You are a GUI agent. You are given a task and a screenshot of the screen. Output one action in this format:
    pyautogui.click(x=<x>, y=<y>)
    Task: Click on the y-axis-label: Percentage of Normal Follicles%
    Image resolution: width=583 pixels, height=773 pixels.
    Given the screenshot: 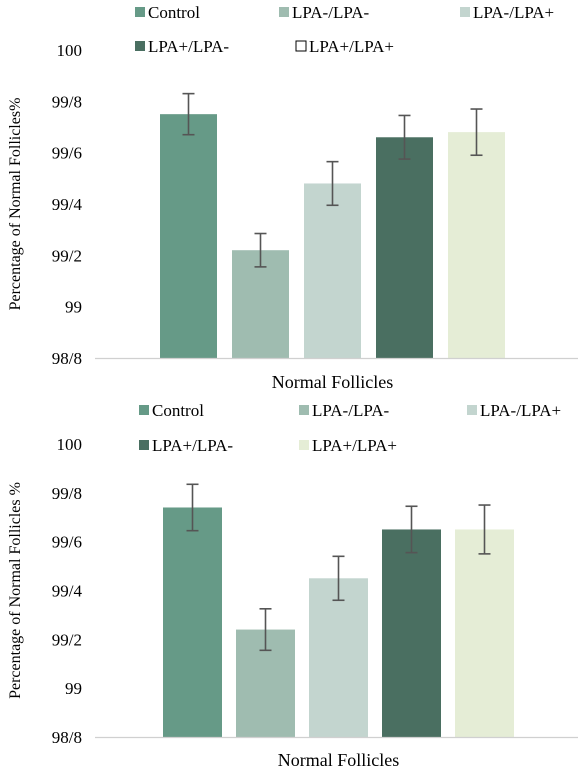 What is the action you would take?
    pyautogui.click(x=15, y=204)
    